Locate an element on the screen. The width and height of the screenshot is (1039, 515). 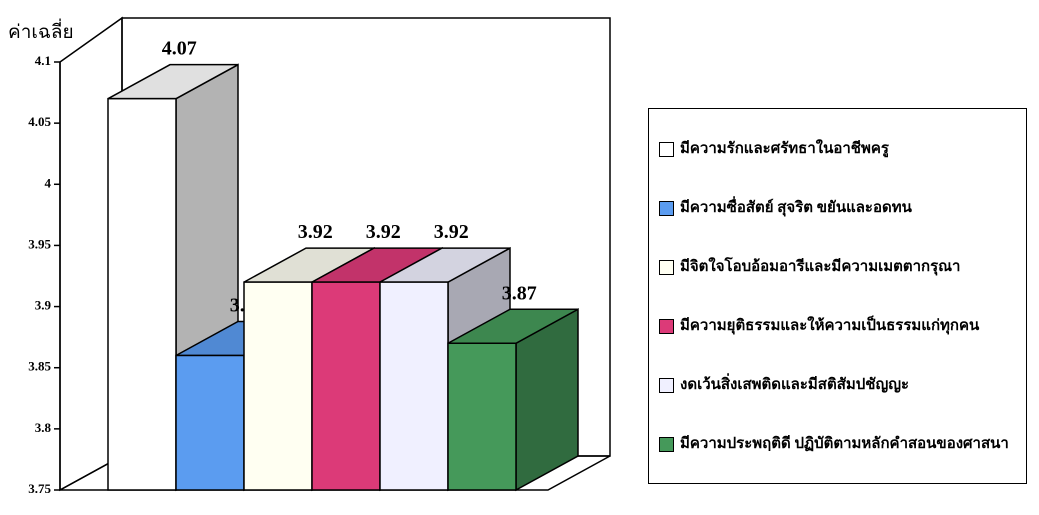
data-label: 4.07 is located at coordinates (179, 49).